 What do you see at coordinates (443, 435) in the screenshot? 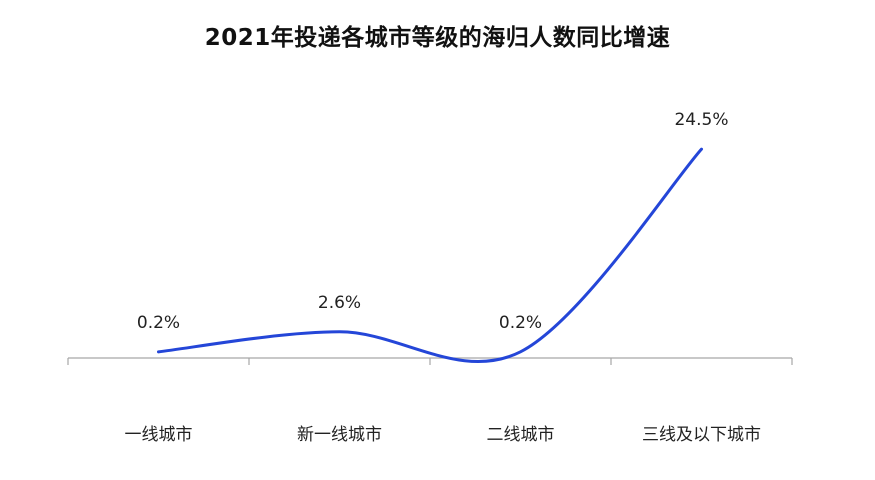
I see `category-labels: 一线城市 新一线城市 二线城市 三线及以下城市` at bounding box center [443, 435].